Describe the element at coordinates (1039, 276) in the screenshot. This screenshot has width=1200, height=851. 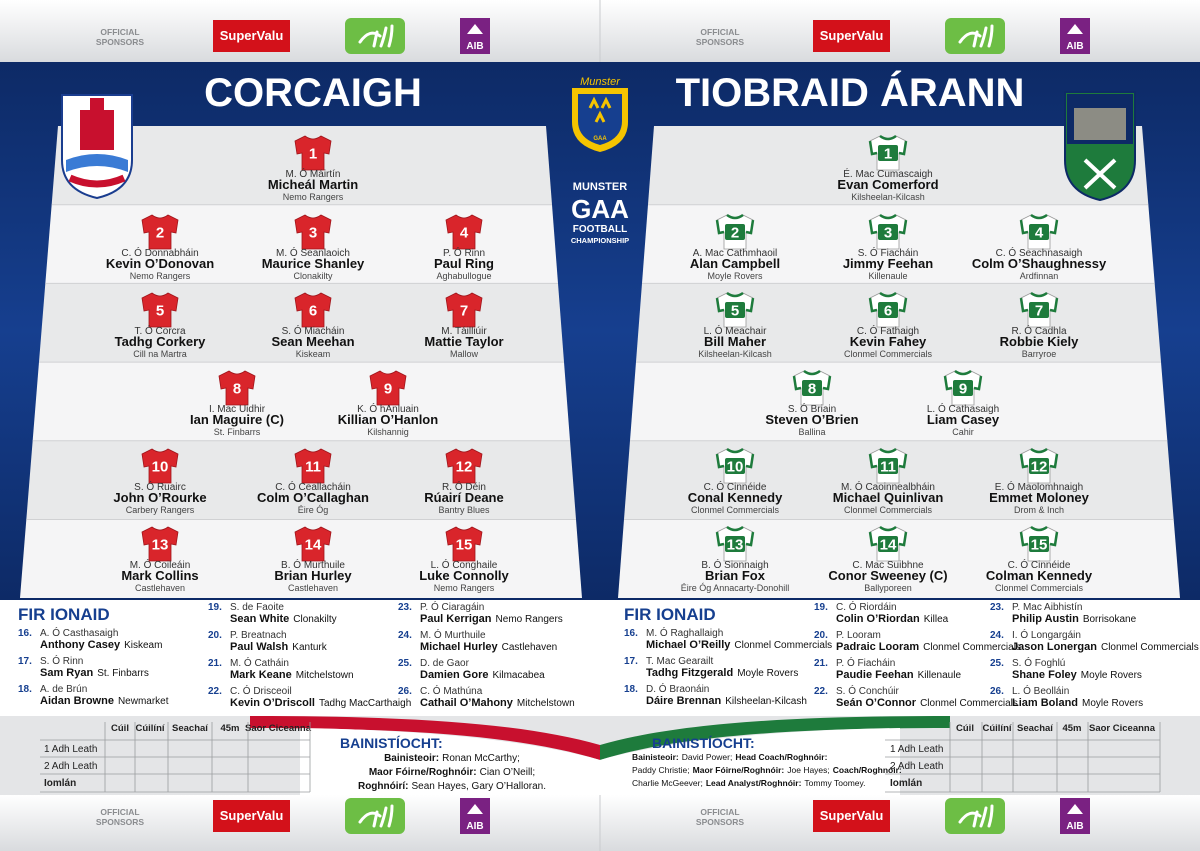
I see `player-club: Ardfinnan` at that location.